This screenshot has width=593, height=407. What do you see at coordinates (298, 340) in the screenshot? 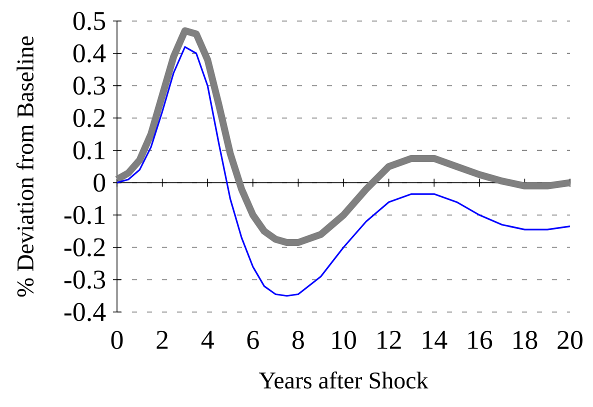
I see `x-tick-label: 8` at bounding box center [298, 340].